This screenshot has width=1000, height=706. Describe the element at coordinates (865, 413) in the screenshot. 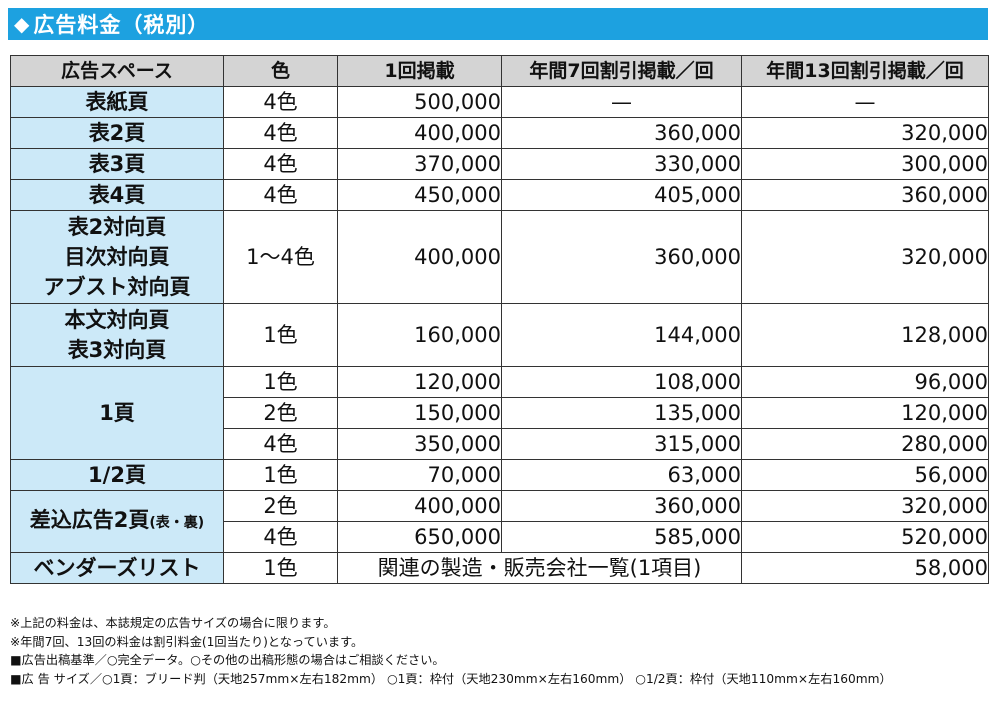

I see `price-annual13: 120,000` at that location.